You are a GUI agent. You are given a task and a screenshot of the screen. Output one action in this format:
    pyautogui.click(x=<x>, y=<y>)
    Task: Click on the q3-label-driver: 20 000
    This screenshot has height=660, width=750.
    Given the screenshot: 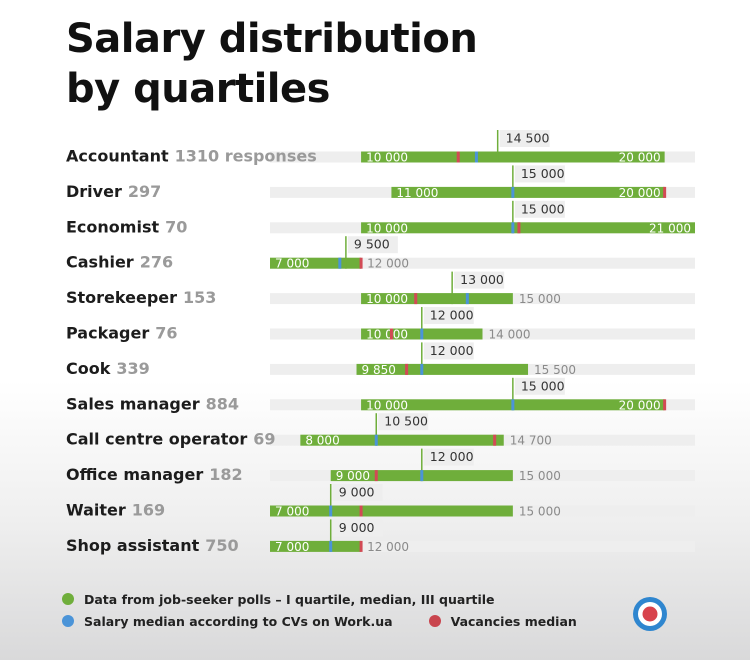 What is the action you would take?
    pyautogui.click(x=640, y=193)
    